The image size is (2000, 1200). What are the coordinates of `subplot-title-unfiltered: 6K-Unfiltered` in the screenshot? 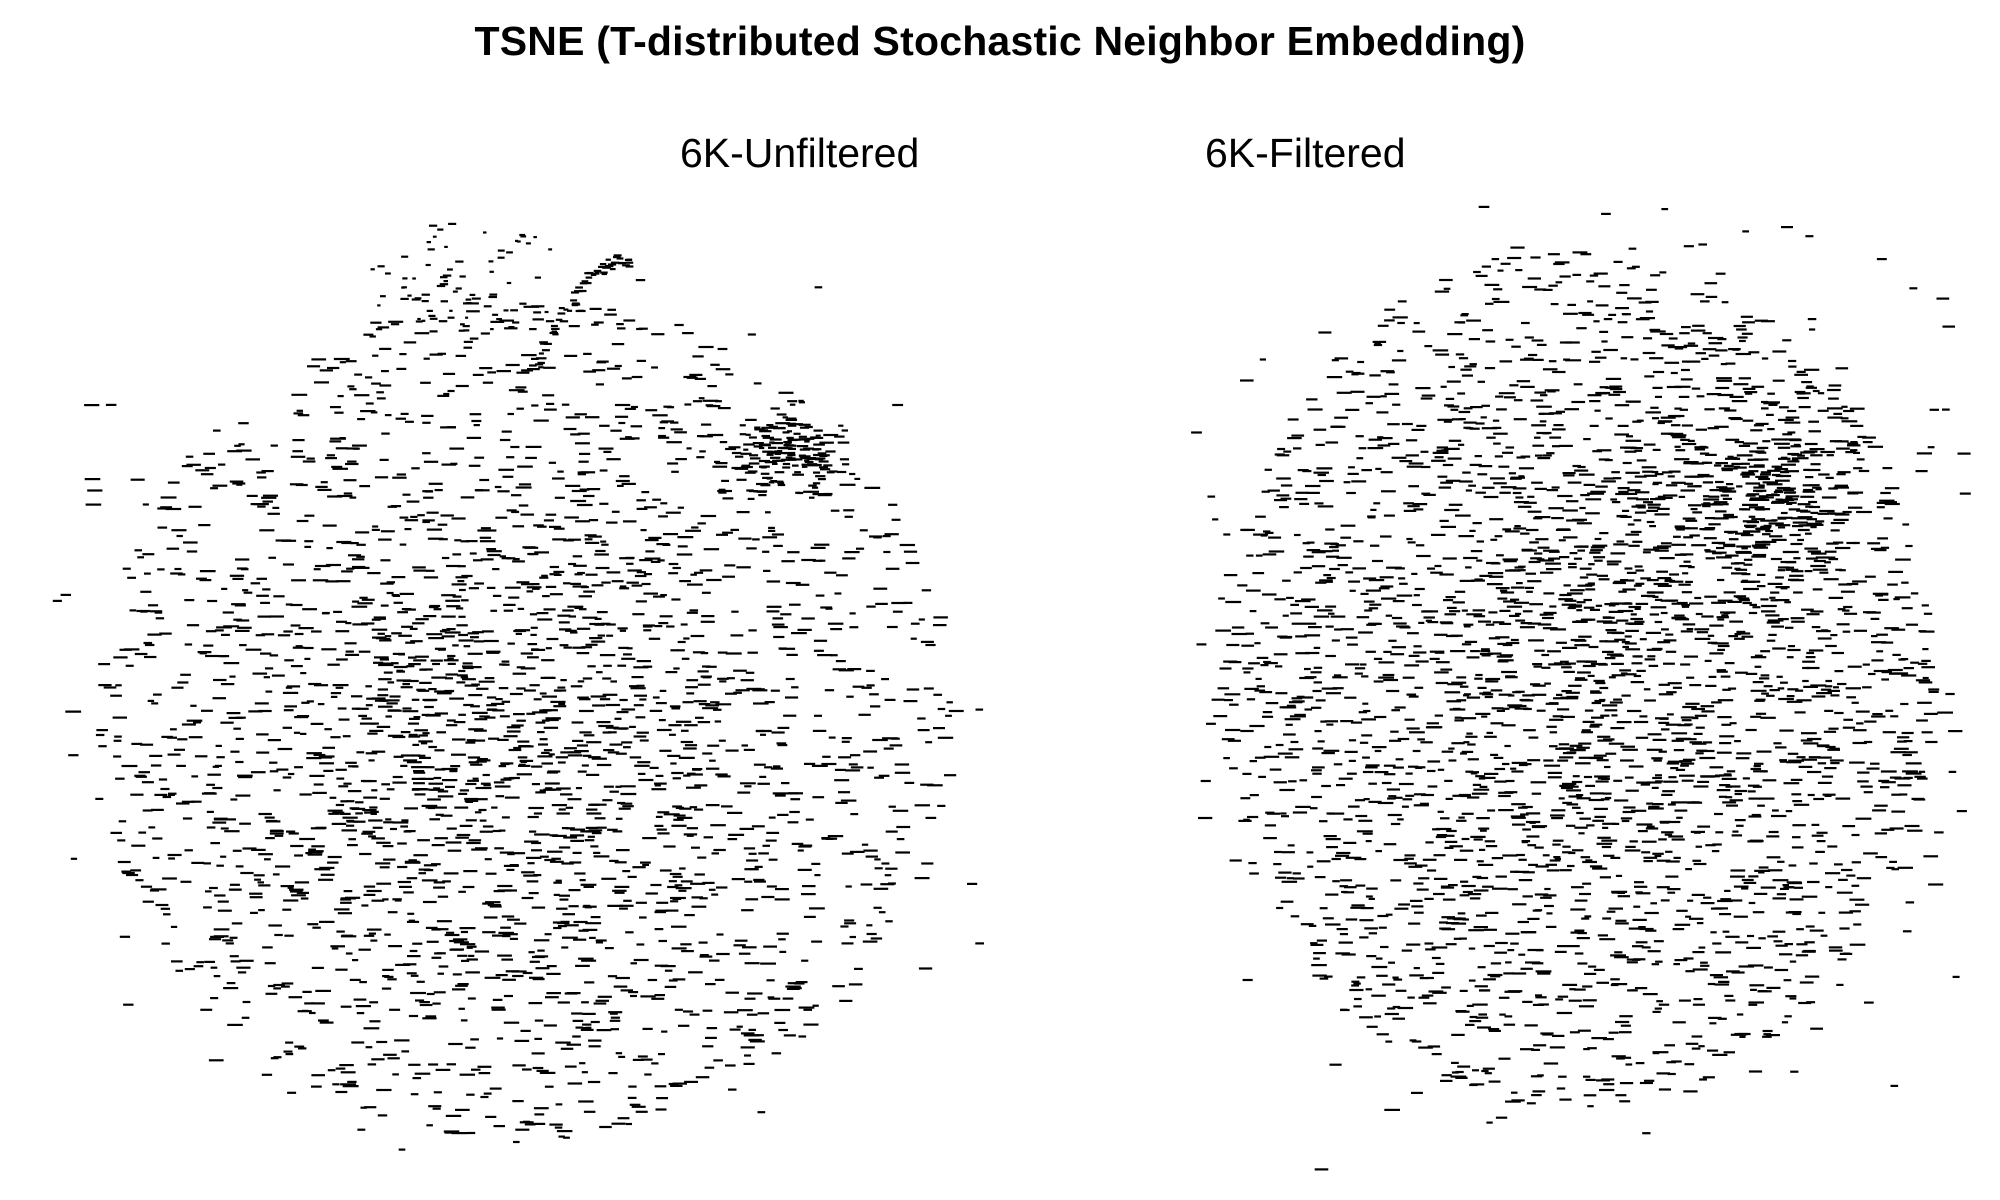 It's located at (800, 153).